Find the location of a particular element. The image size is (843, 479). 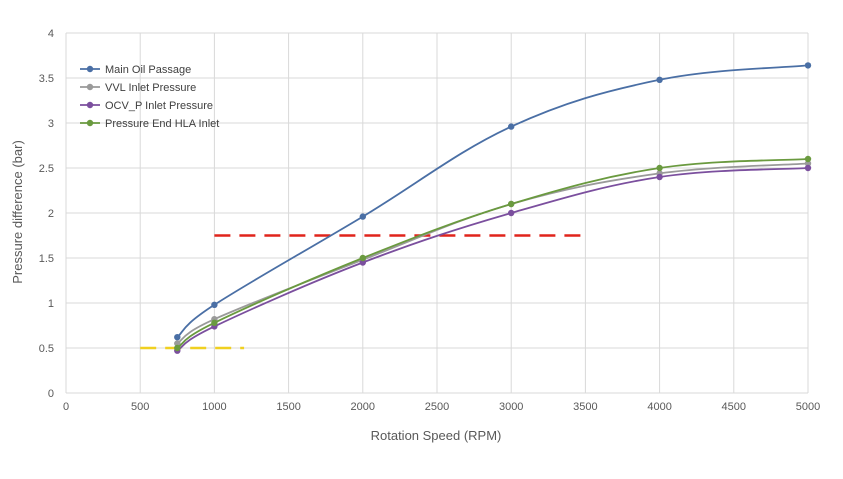

legend-item: VVL Inlet Pressure is located at coordinates (138, 88).